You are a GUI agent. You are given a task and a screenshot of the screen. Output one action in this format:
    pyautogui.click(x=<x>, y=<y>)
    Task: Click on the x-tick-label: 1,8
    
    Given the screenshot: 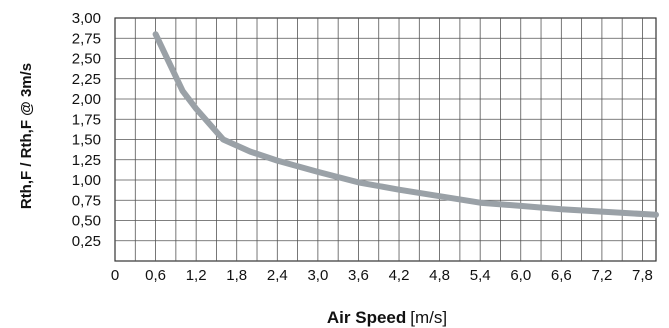 What is the action you would take?
    pyautogui.click(x=236, y=275)
    